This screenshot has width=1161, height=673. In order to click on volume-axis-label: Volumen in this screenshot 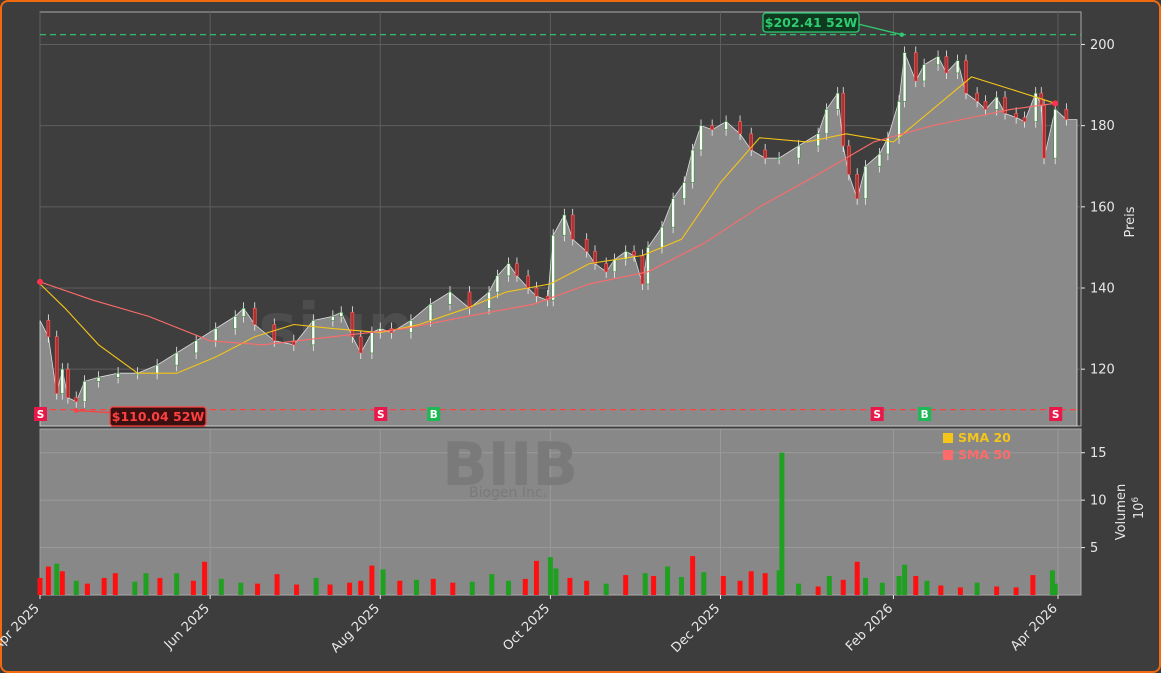, I will do `click(1121, 512)`.